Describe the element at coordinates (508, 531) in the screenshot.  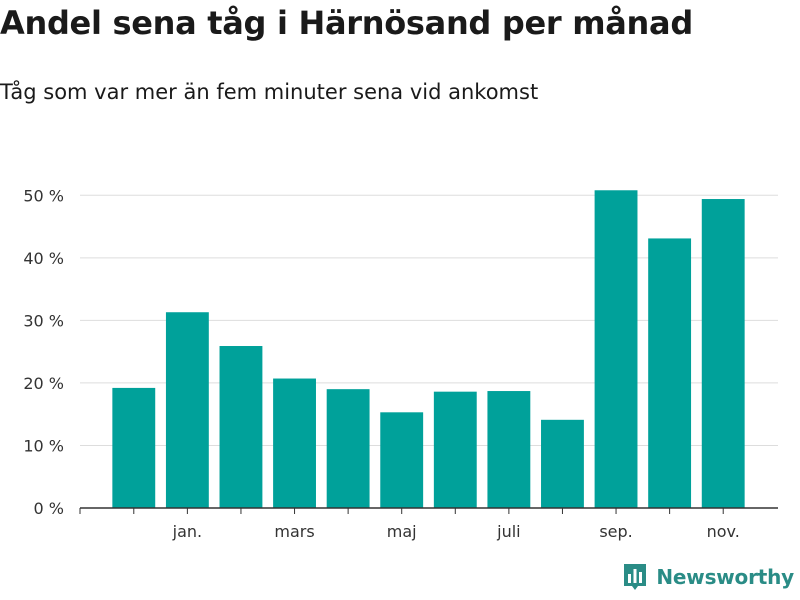
I see `x-tick-label: juli` at that location.